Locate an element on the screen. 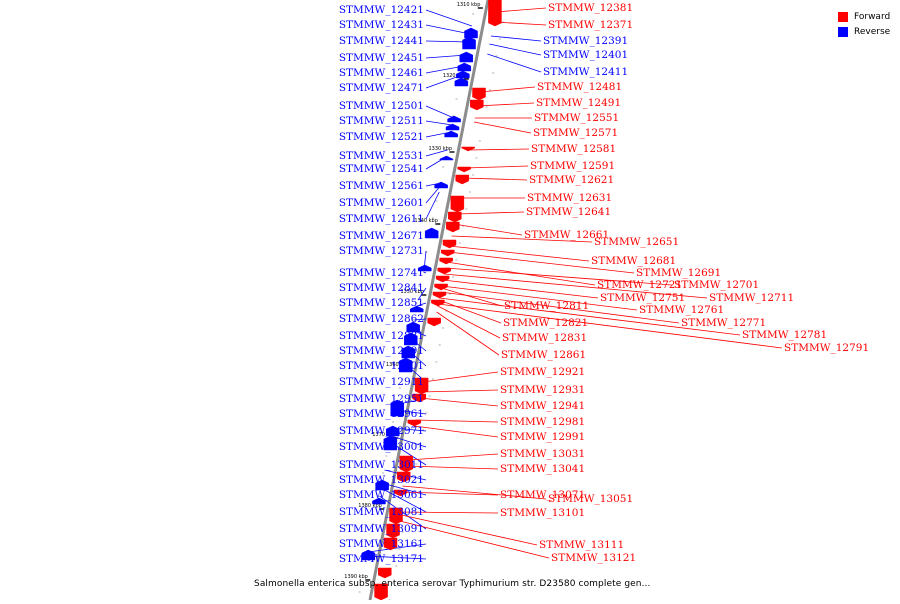  gene-label: STMMW_12601 is located at coordinates (381, 203).